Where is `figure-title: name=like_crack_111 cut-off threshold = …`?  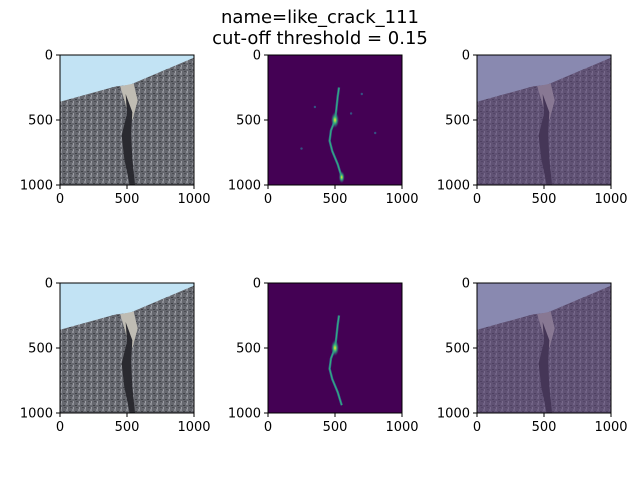 figure-title: name=like_crack_111 cut-off threshold = … is located at coordinates (320, 28).